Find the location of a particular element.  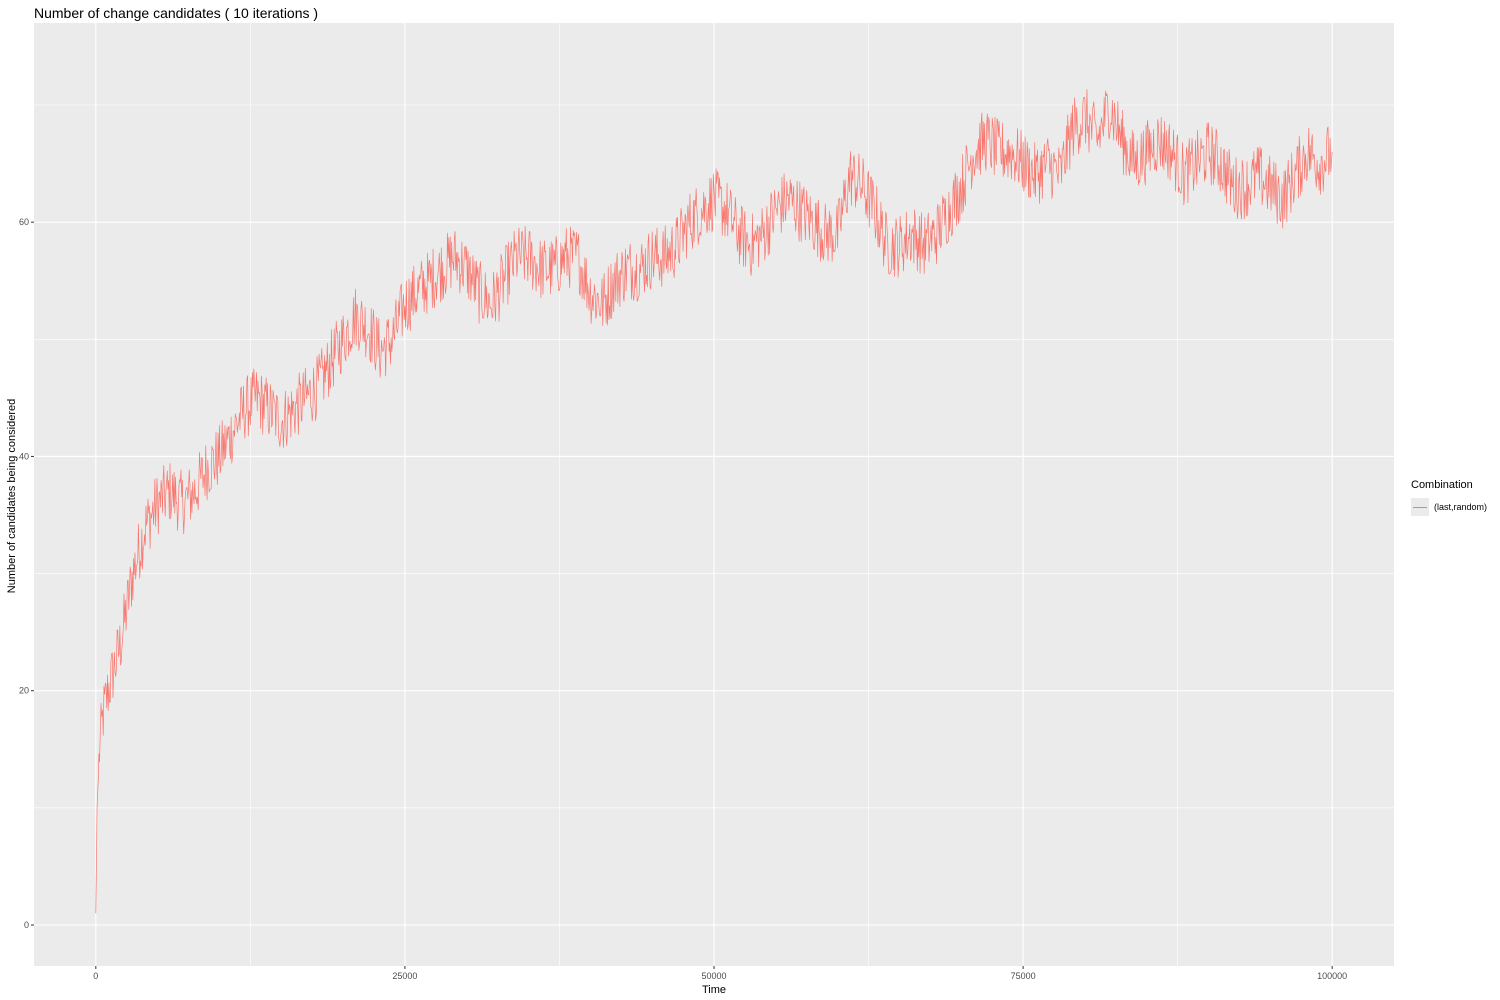

legend: Combination (last,random) is located at coordinates (1449, 497).